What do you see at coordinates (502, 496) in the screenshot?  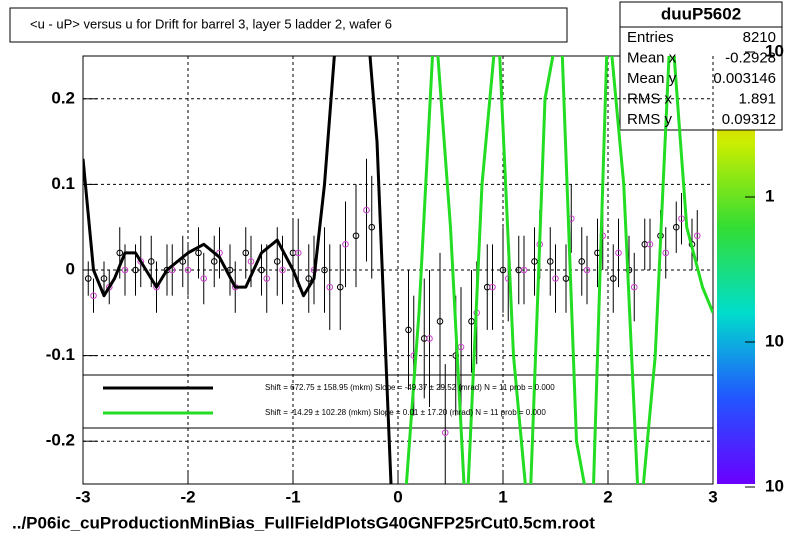 I see `x-tick-label: 1` at bounding box center [502, 496].